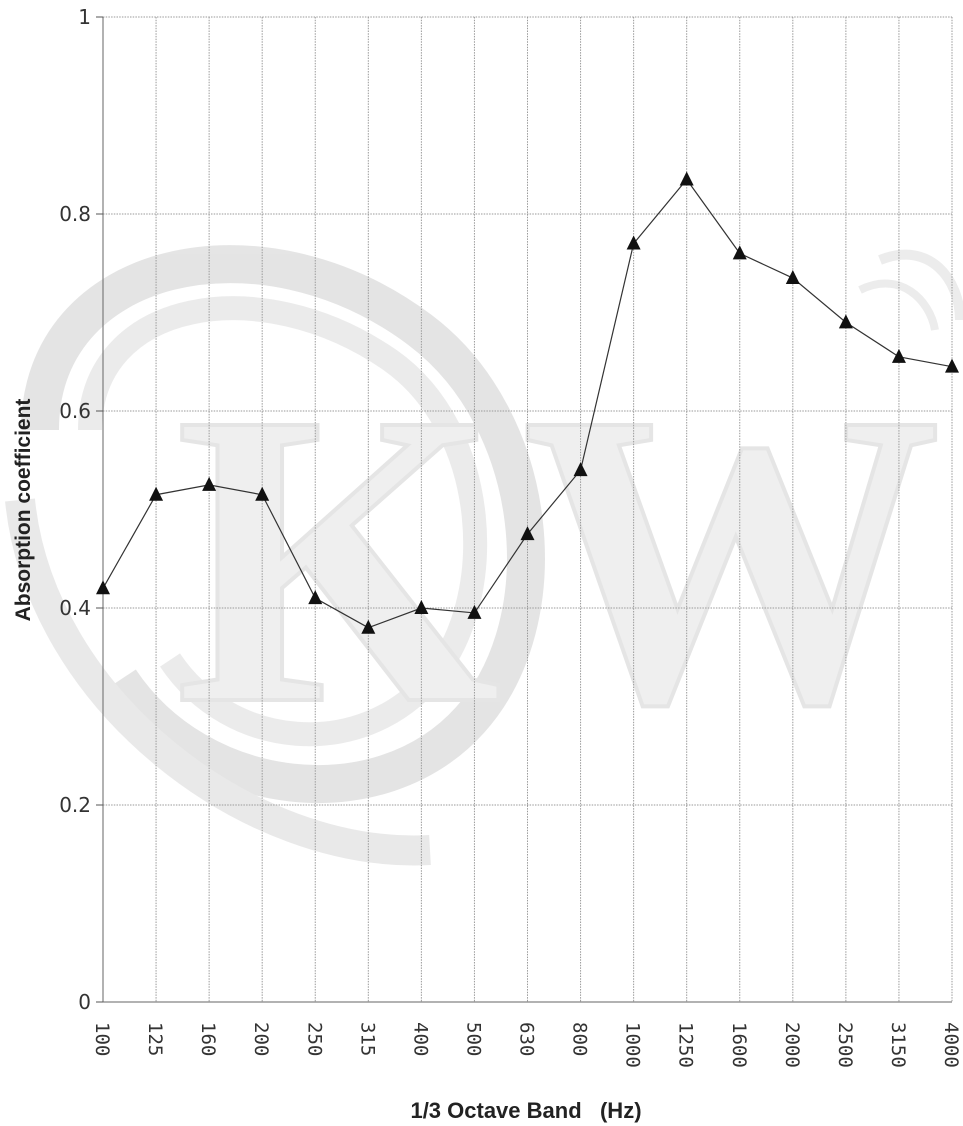 The width and height of the screenshot is (963, 1126). What do you see at coordinates (739, 1045) in the screenshot?
I see `x-tick-label: 1600` at bounding box center [739, 1045].